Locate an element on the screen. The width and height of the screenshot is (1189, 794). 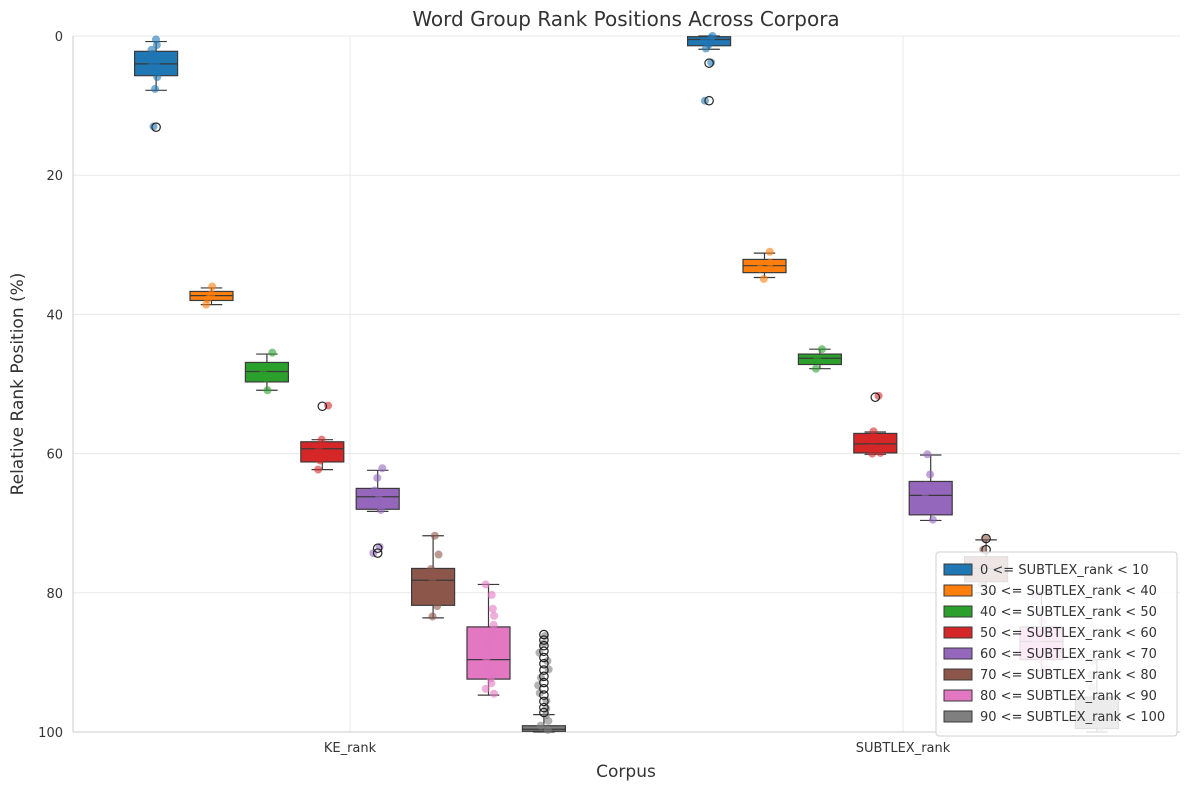
legend-label: 70 <= SUBTLEX_rank < 80 is located at coordinates (1068, 675).